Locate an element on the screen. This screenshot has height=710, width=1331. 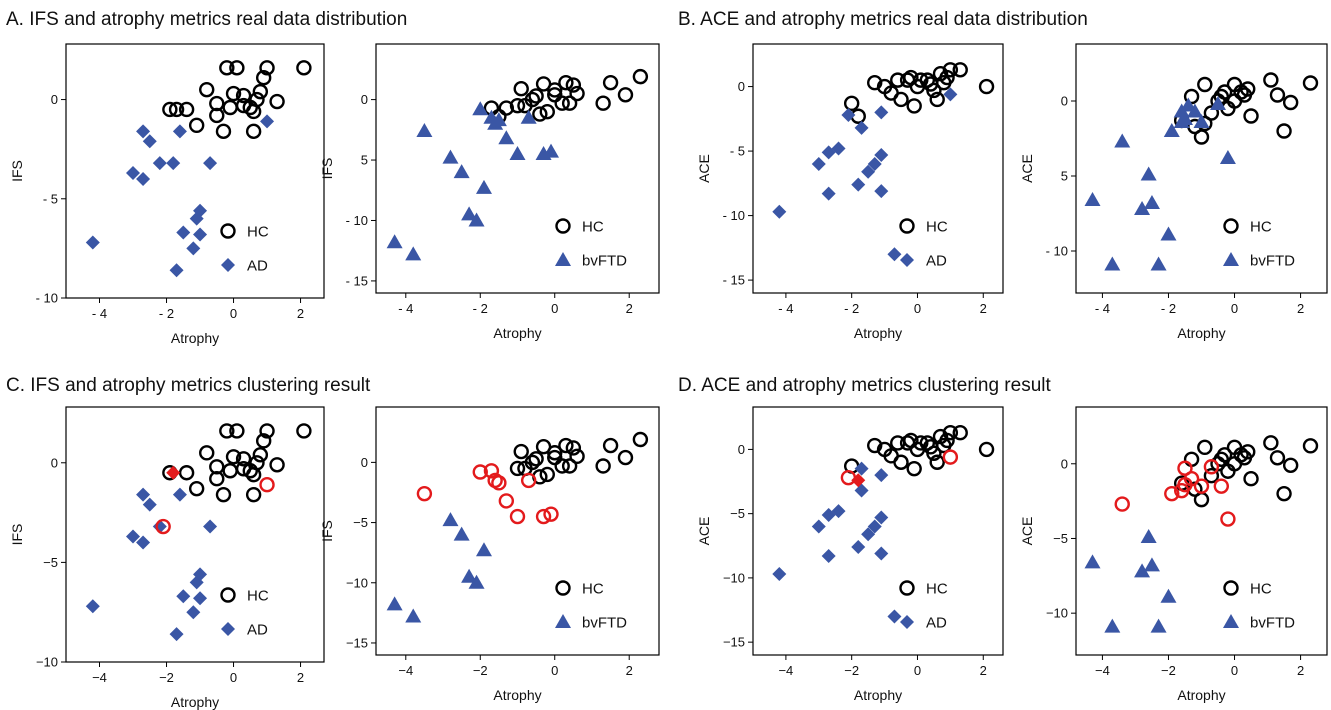
y-tick-label: - 5 is located at coordinates (737, 151).